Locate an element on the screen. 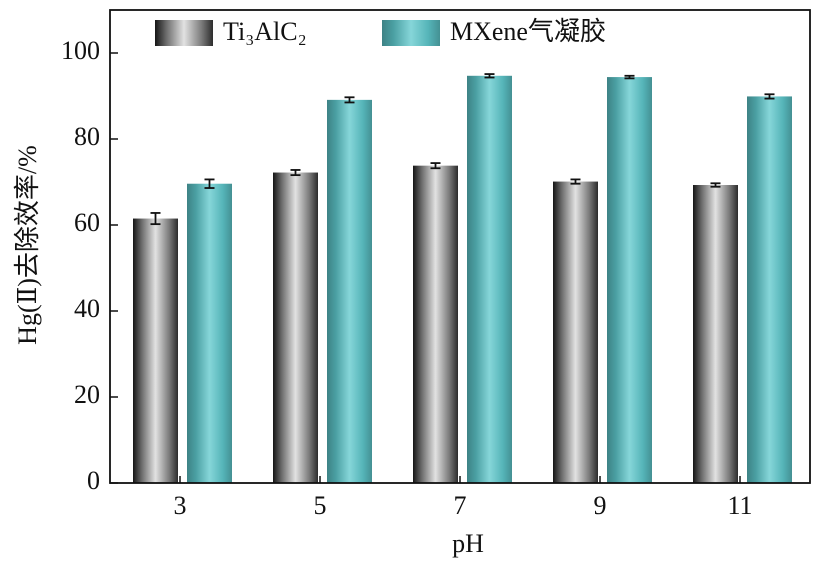 The width and height of the screenshot is (830, 570). y-tick-label: 20 is located at coordinates (87, 394).